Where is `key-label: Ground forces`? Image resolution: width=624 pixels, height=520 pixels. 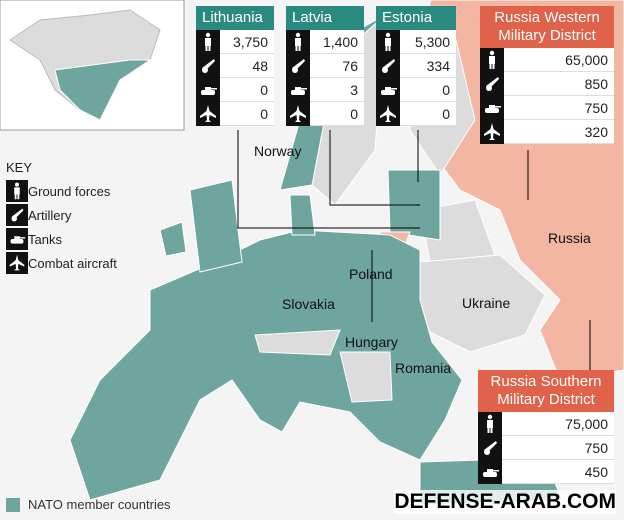
key-label: Ground forces is located at coordinates (69, 191).